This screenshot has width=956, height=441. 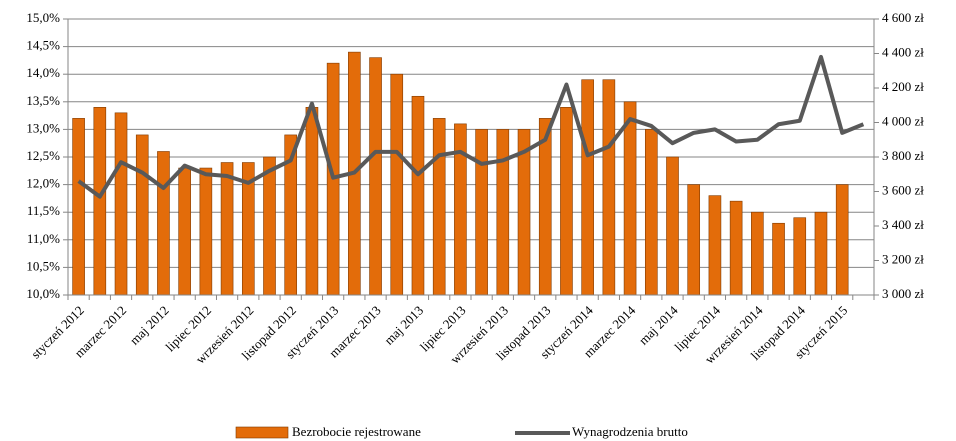 I want to click on legend-swatch, so click(x=262, y=432).